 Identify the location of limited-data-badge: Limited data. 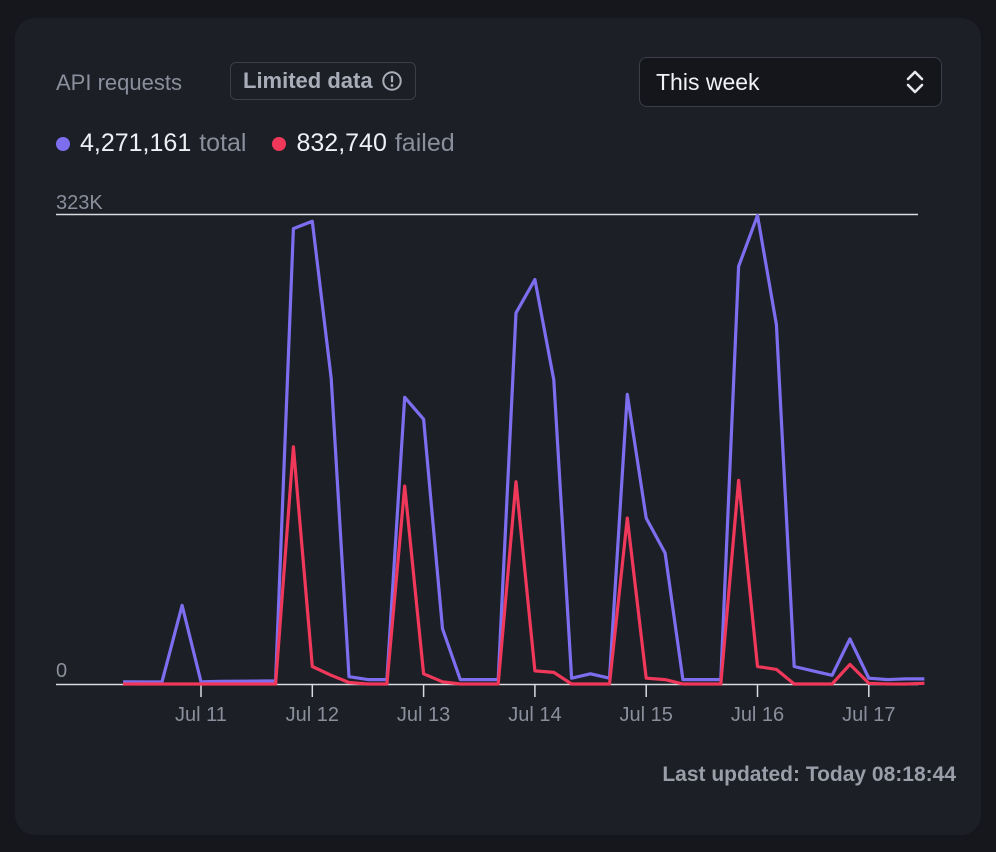
(323, 81).